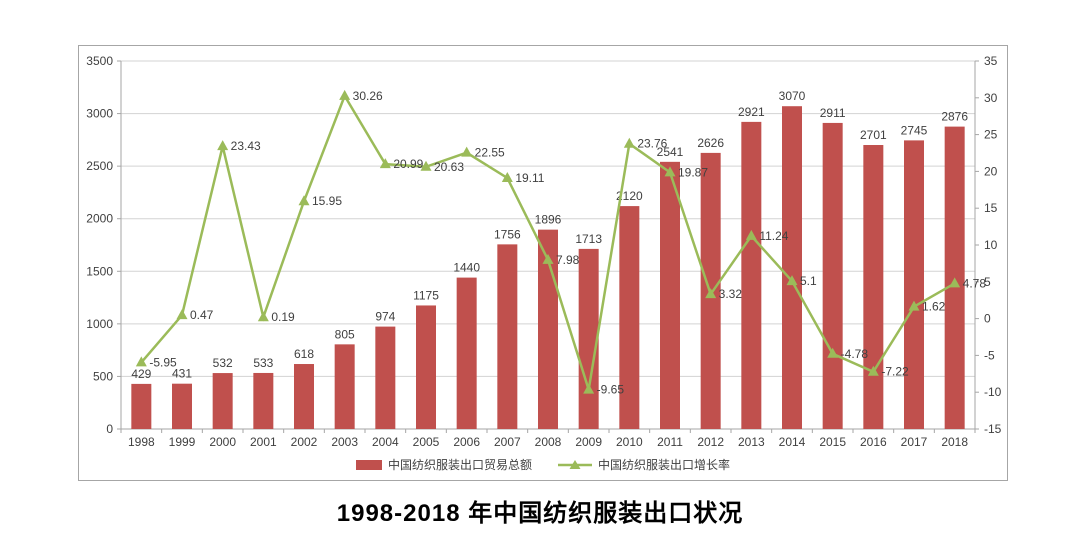 This screenshot has height=552, width=1080. What do you see at coordinates (629, 442) in the screenshot?
I see `x-axis-category-label: 2010` at bounding box center [629, 442].